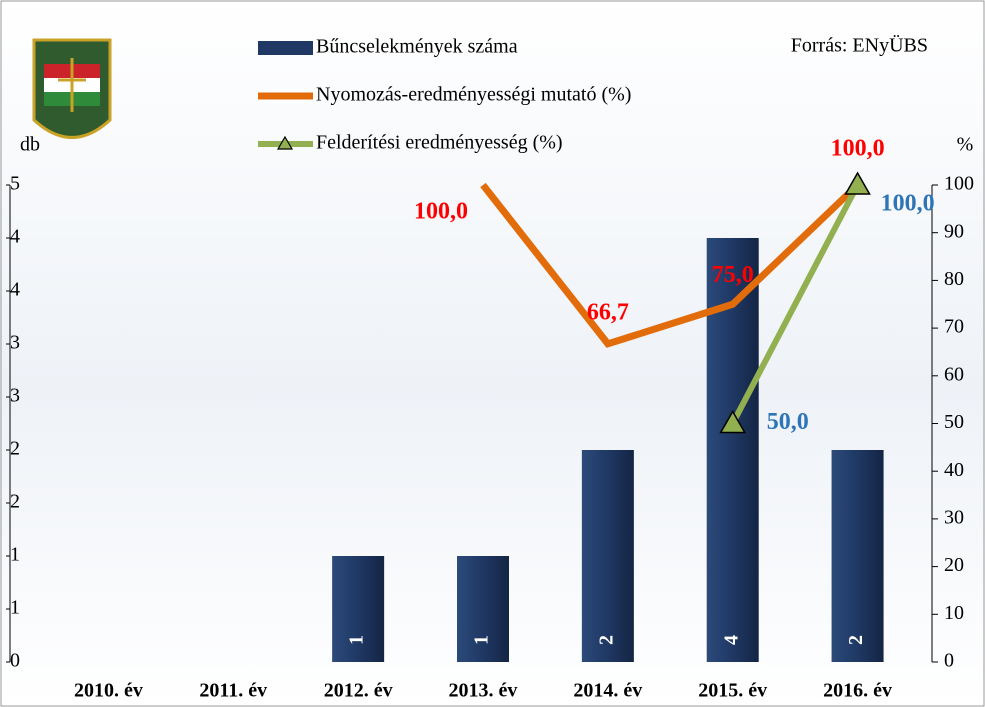 This screenshot has height=707, width=985. Describe the element at coordinates (608, 312) in the screenshot. I see `value-label: 66,7` at that location.